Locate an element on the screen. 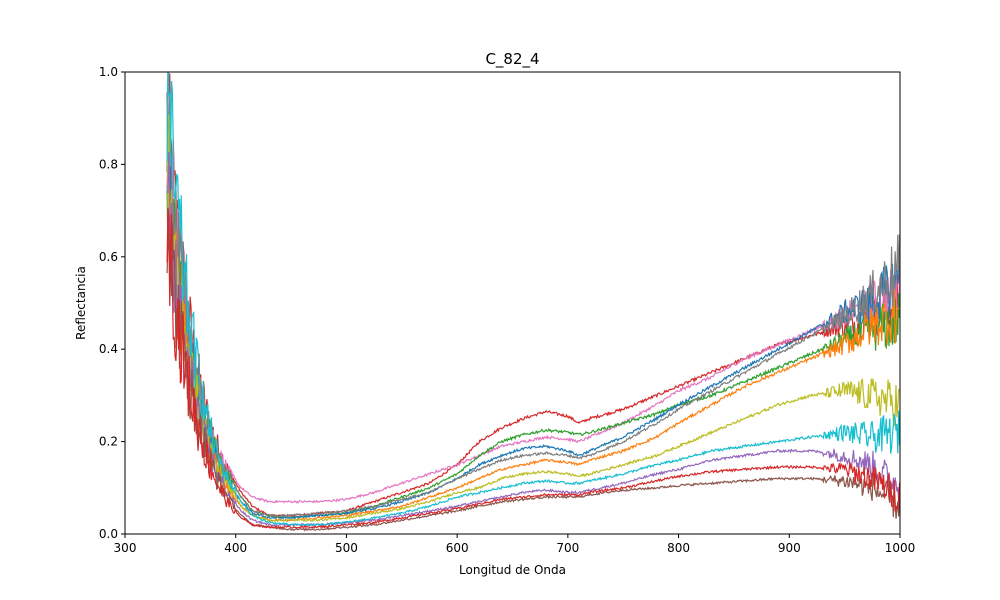 The width and height of the screenshot is (1000, 600). y-tick-label: 0.4 is located at coordinates (108, 349).